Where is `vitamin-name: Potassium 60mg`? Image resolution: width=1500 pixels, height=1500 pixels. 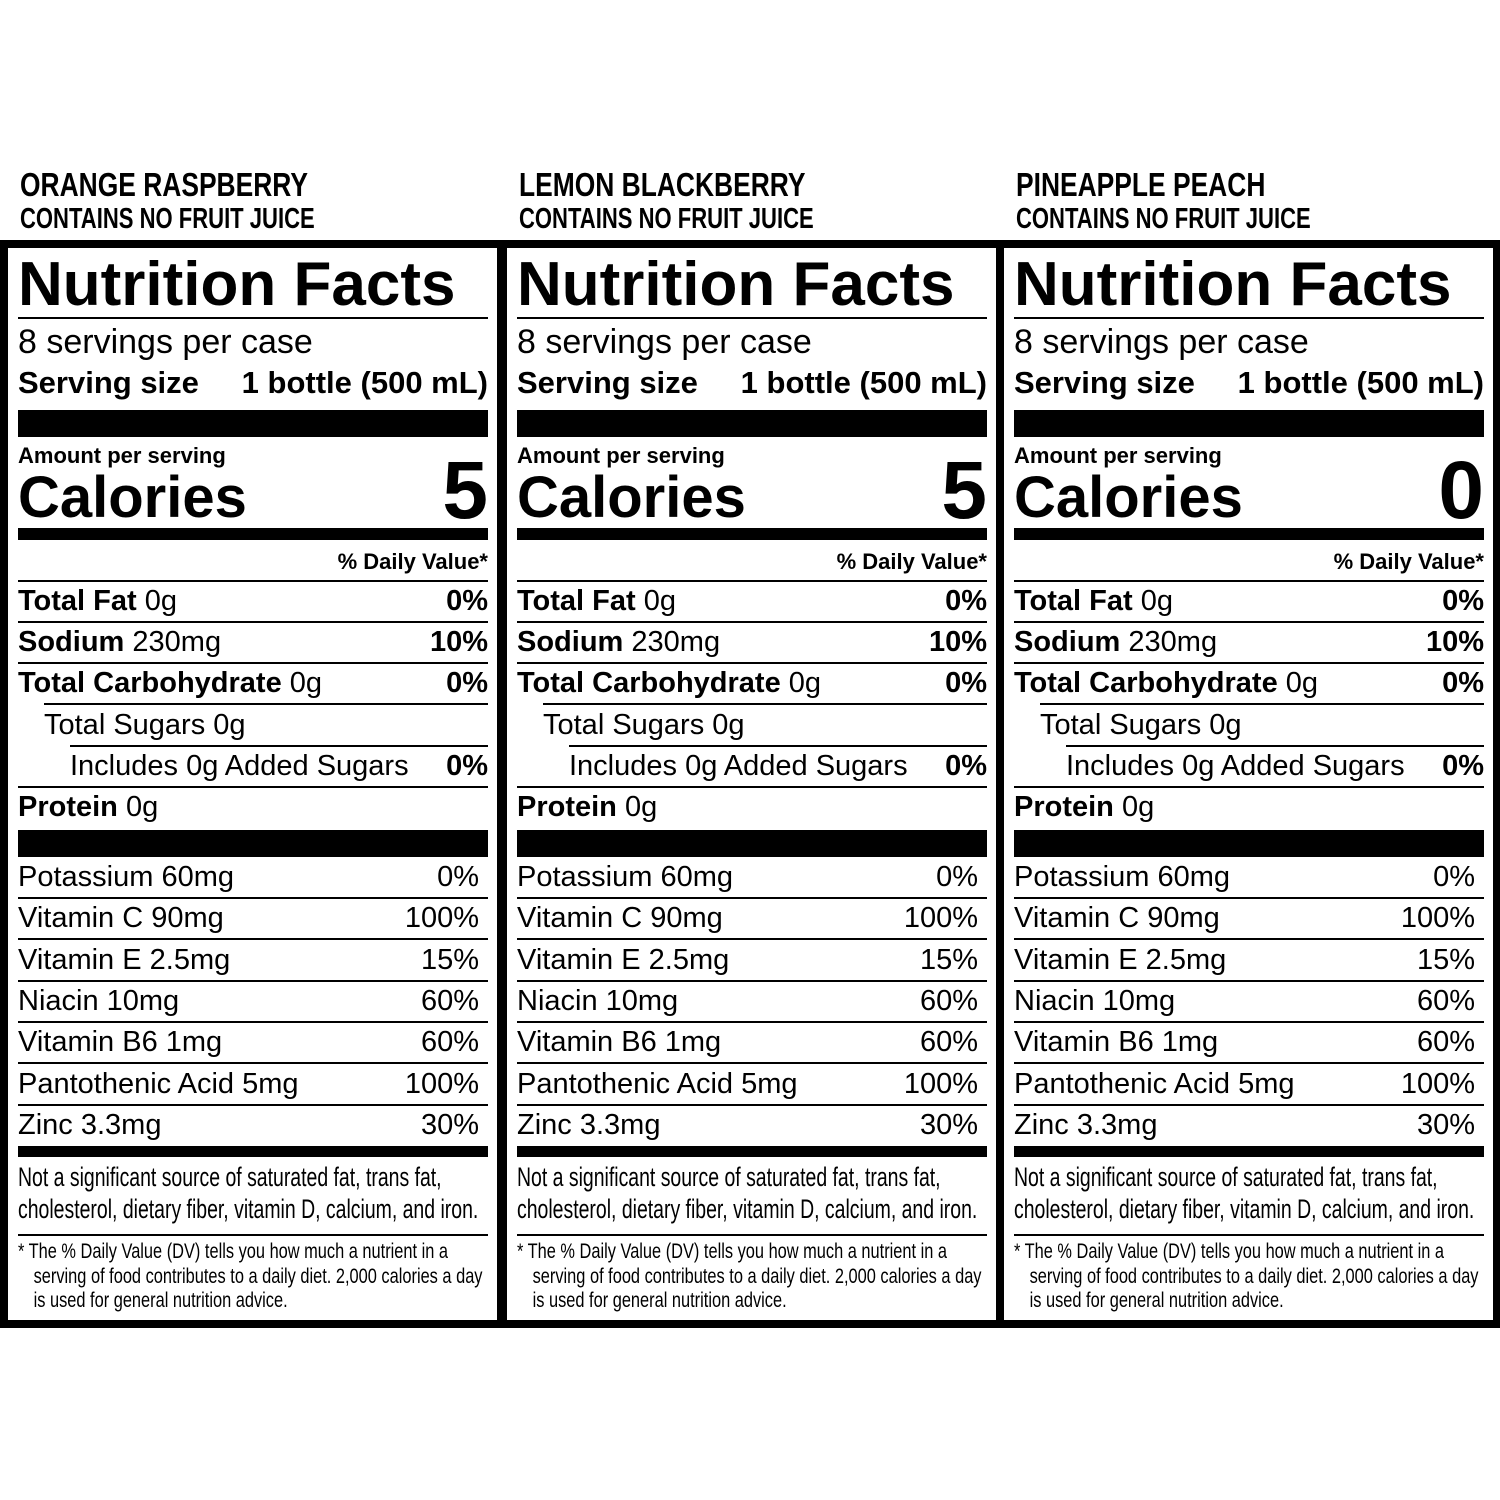
vitamin-name: Potassium 60mg is located at coordinates (625, 877).